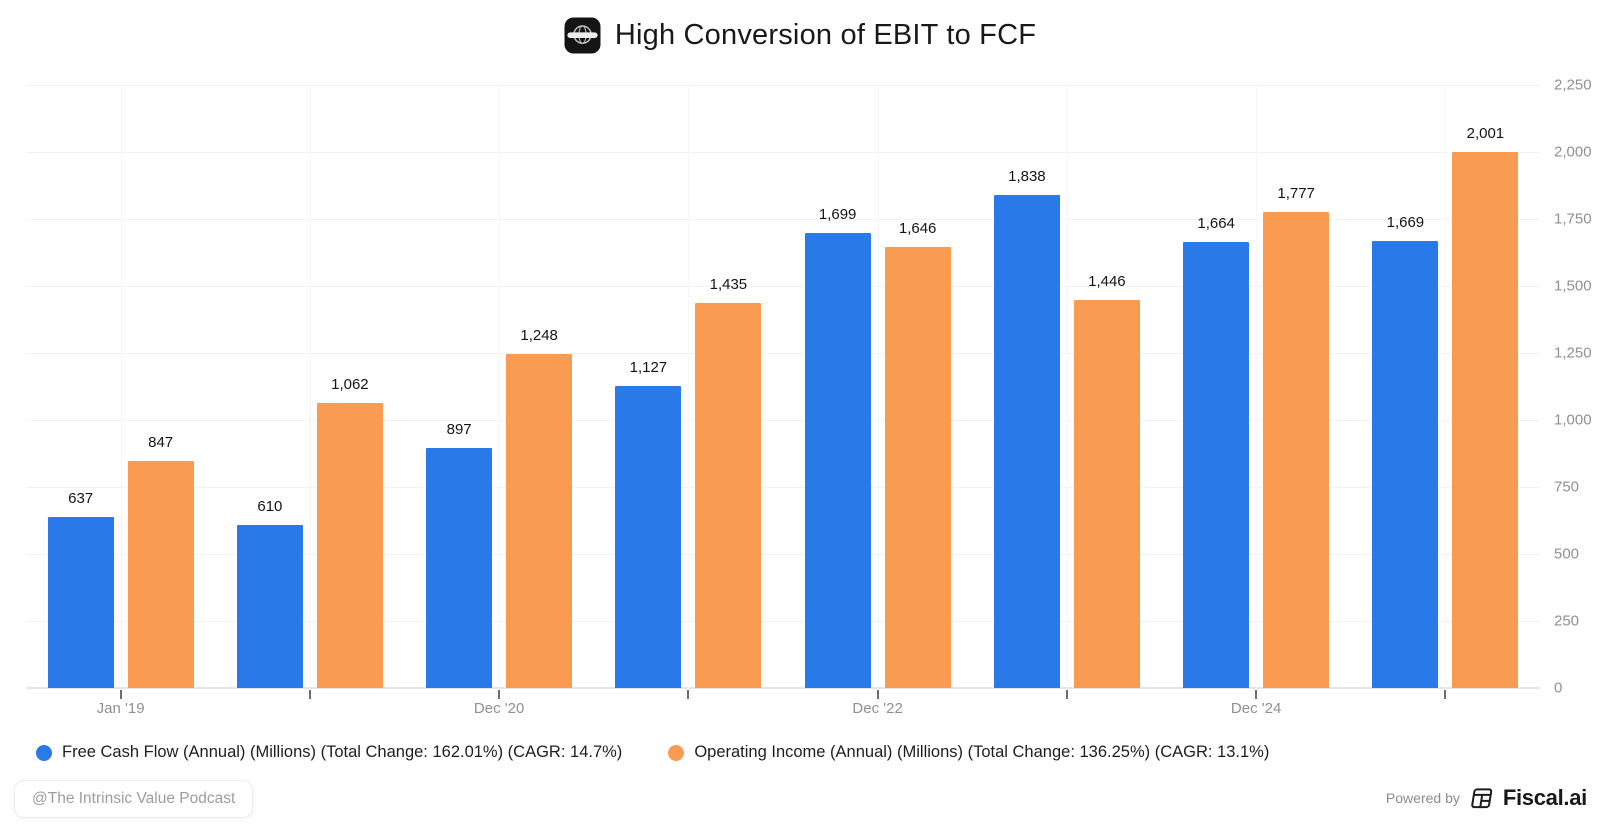 Image resolution: width=1600 pixels, height=840 pixels. Describe the element at coordinates (1405, 222) in the screenshot. I see `bar-value-label: 1,669` at that location.